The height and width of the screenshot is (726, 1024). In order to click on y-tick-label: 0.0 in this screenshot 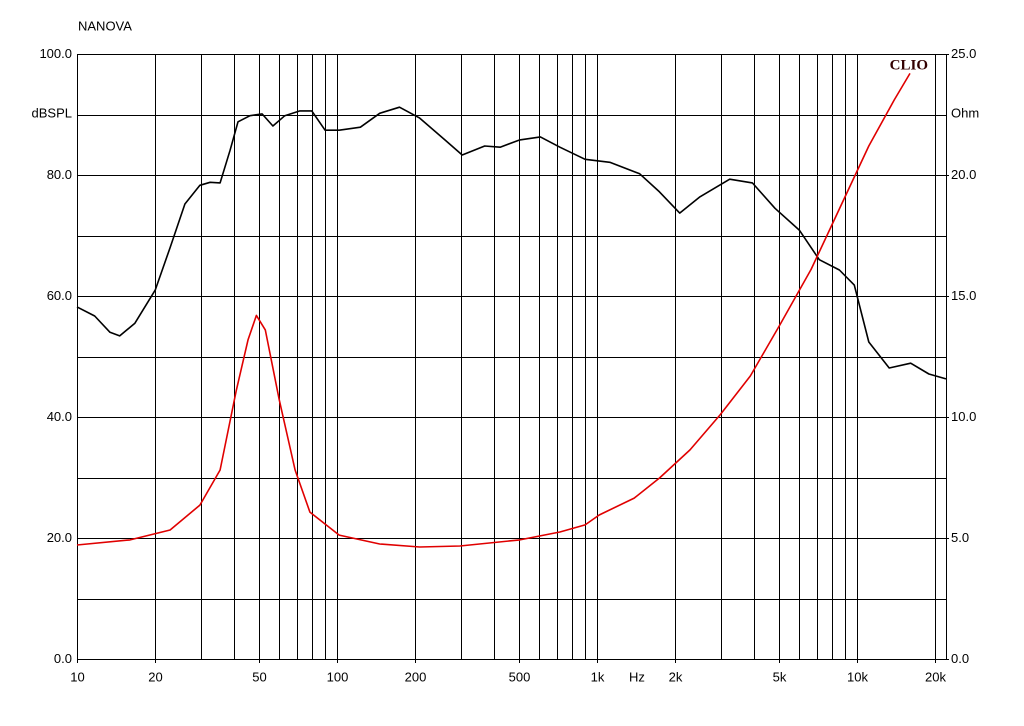, I will do `click(63, 658)`.